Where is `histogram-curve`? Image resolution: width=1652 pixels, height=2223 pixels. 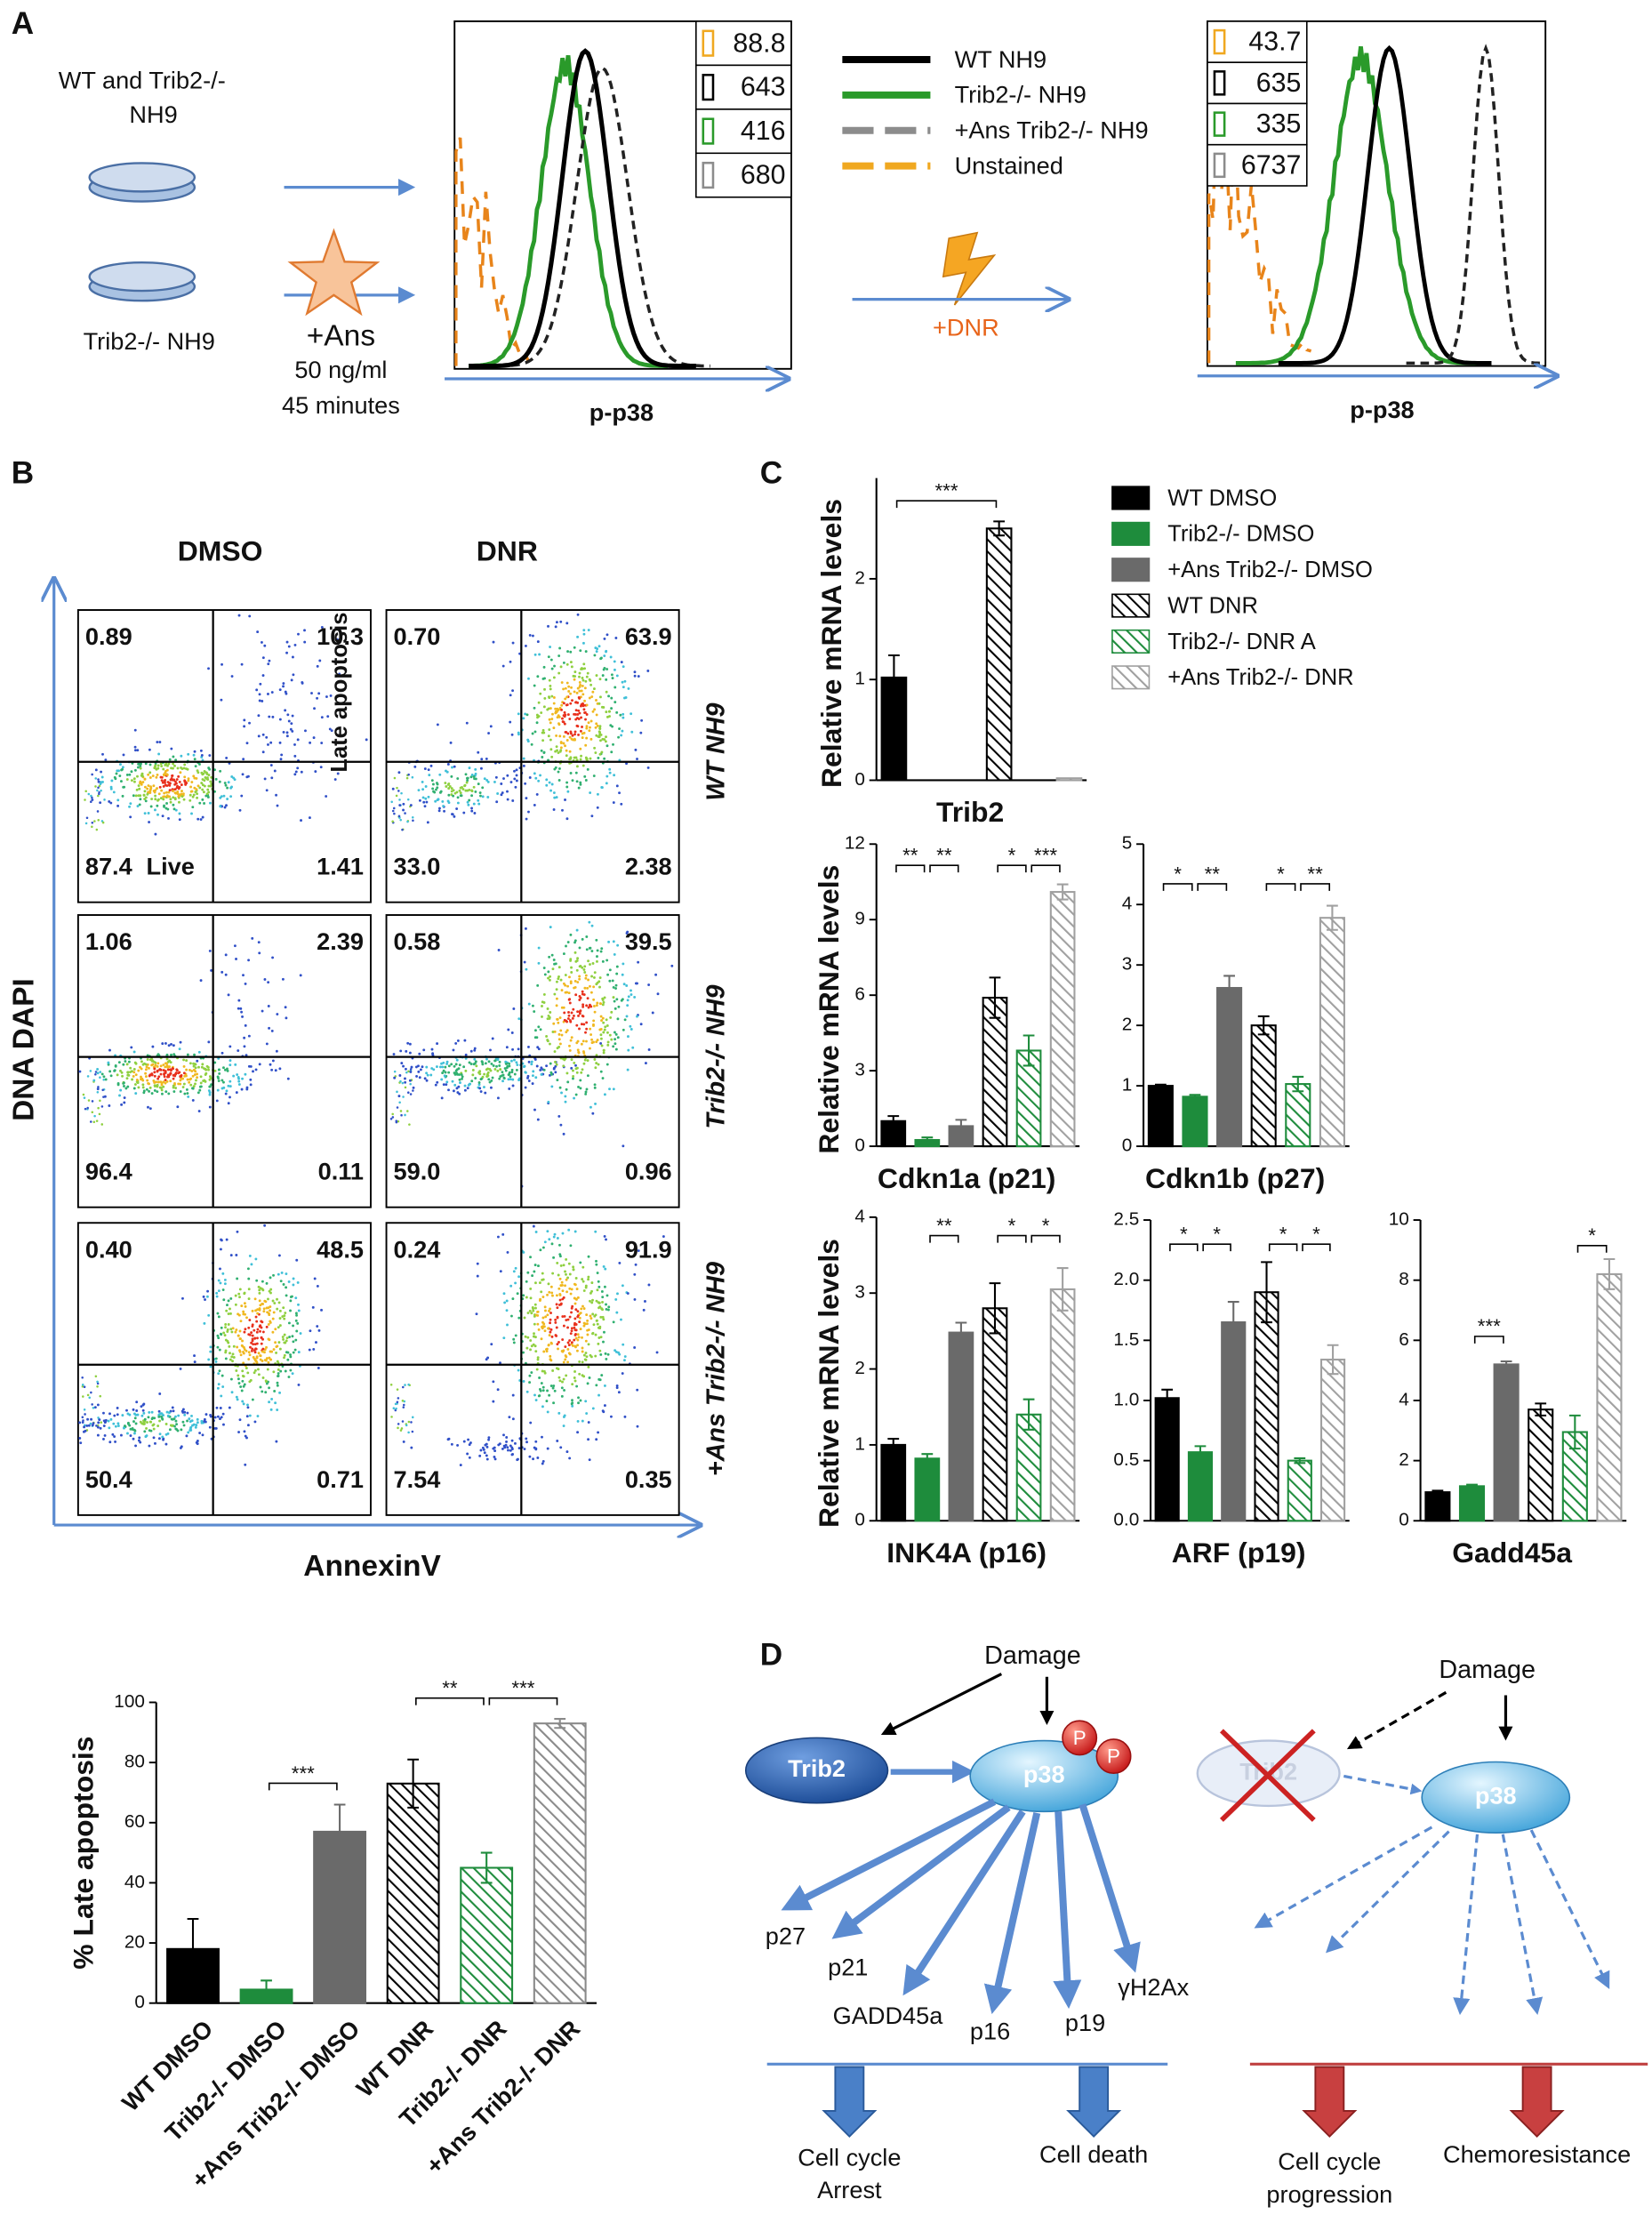 histogram-curve is located at coordinates (1476, 204).